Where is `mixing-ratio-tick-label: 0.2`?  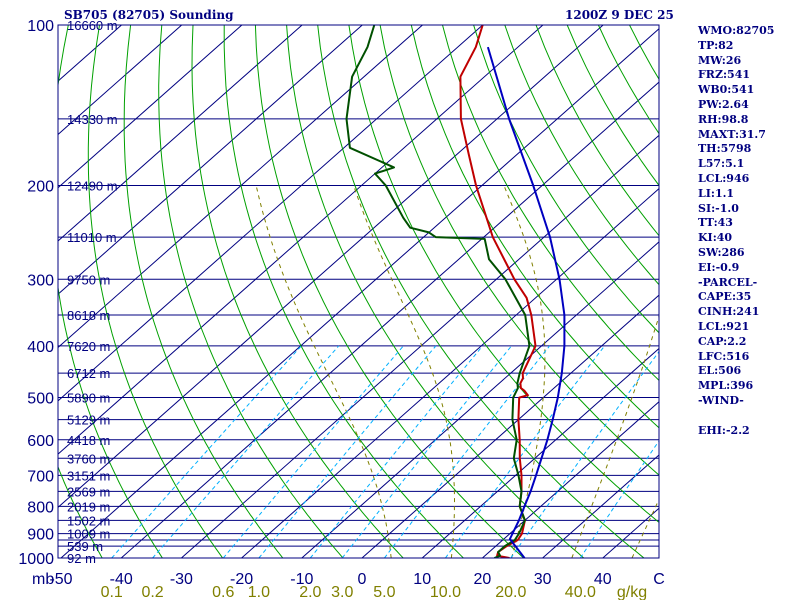 mixing-ratio-tick-label: 0.2 is located at coordinates (152, 592).